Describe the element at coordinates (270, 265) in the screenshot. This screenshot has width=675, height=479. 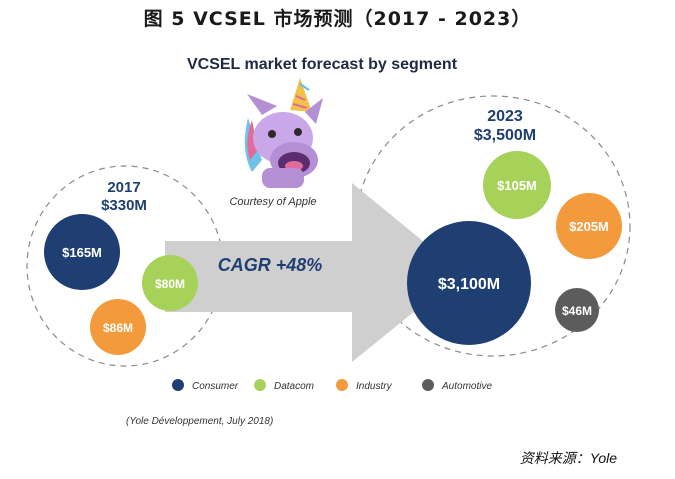
I see `cagr-label: CAGR +48%` at that location.